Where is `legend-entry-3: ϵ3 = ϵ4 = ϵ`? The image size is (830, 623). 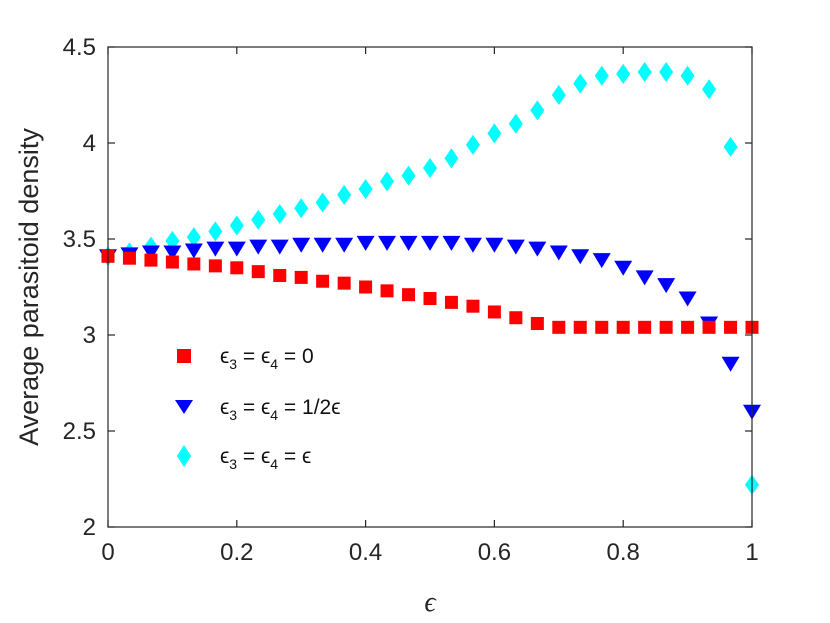
legend-entry-3: ϵ3 = ϵ4 = ϵ is located at coordinates (265, 458).